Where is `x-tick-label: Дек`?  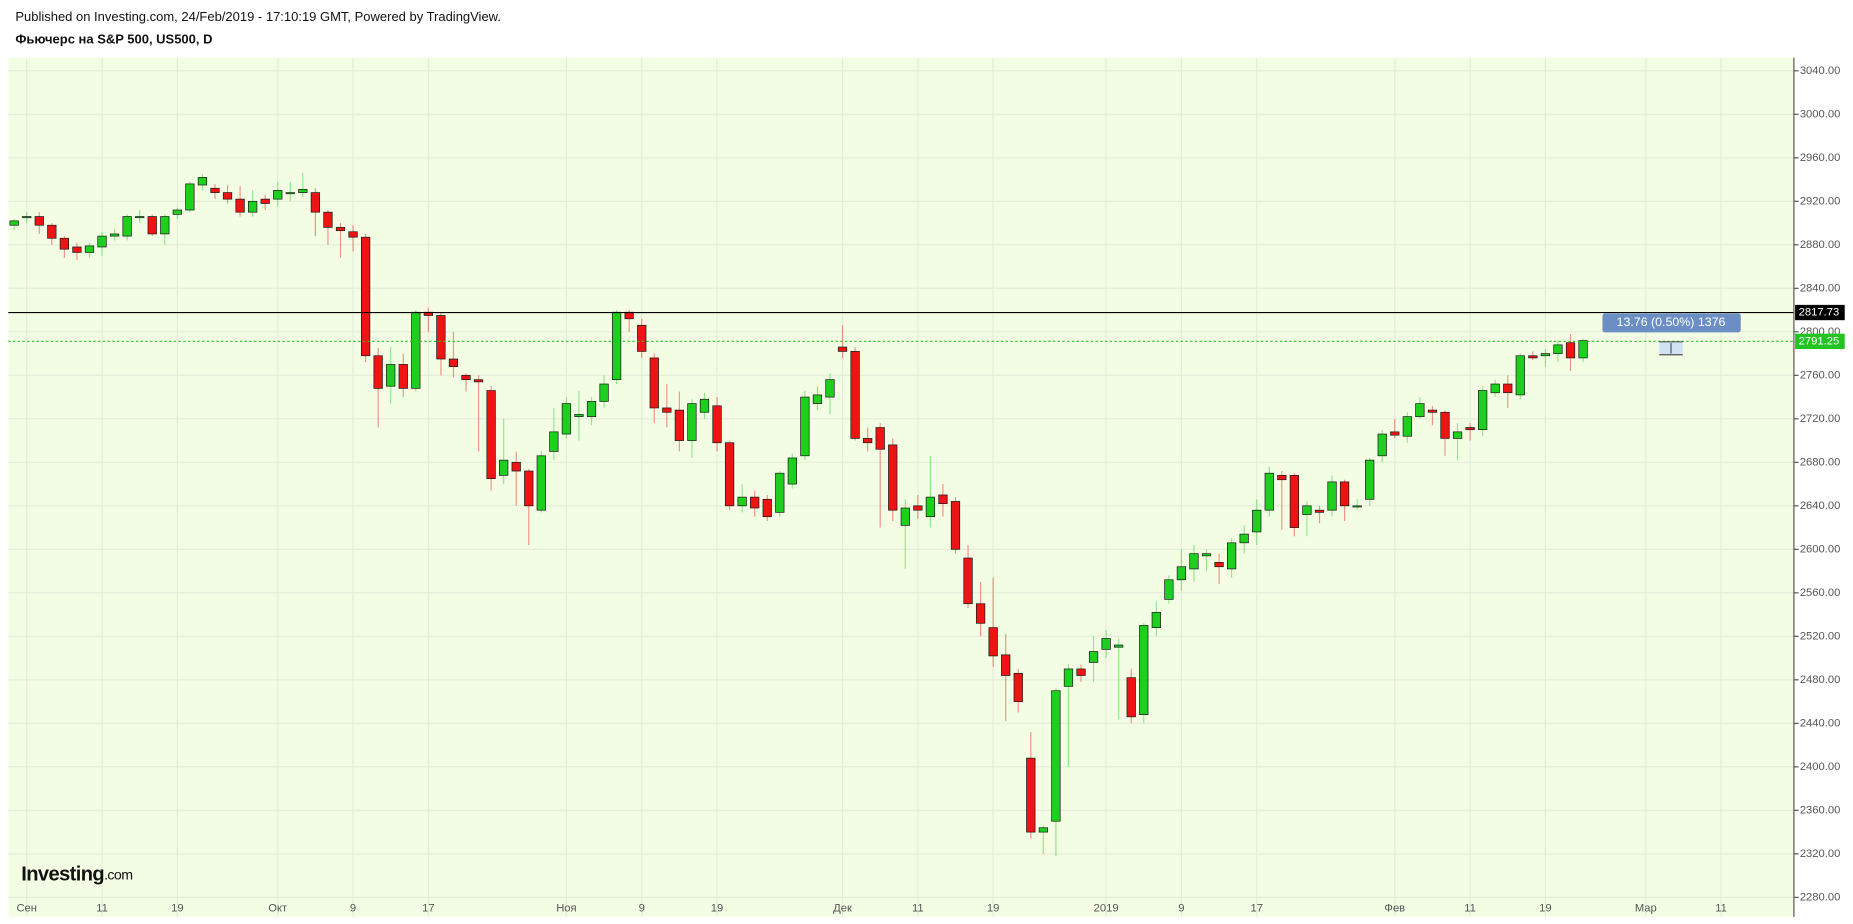
x-tick-label: Дек is located at coordinates (842, 909).